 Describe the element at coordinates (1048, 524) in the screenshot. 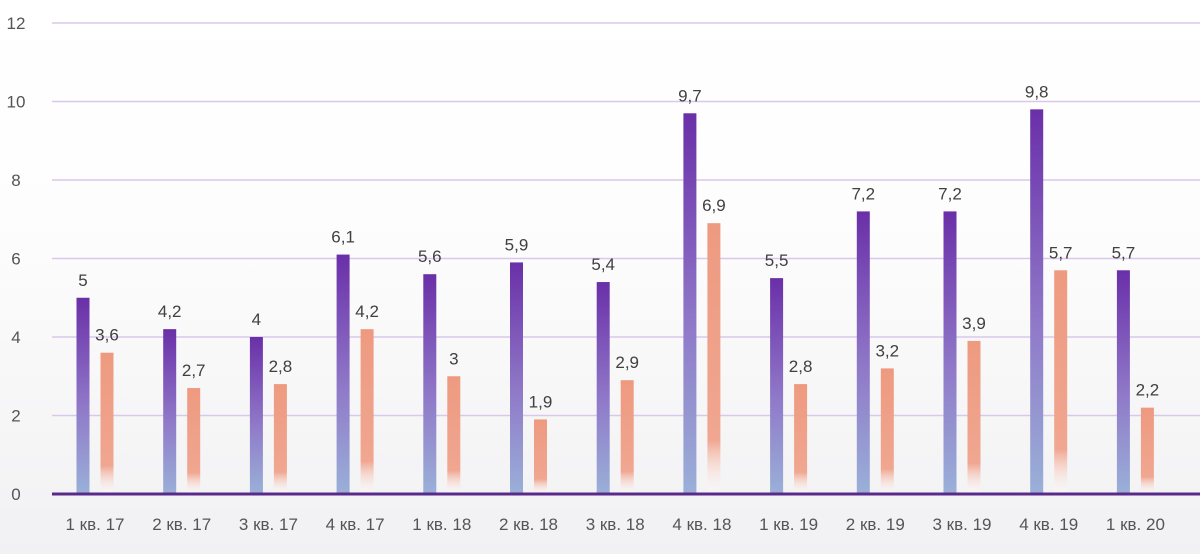

I see `x-tick-label: 4 кв. 19` at that location.